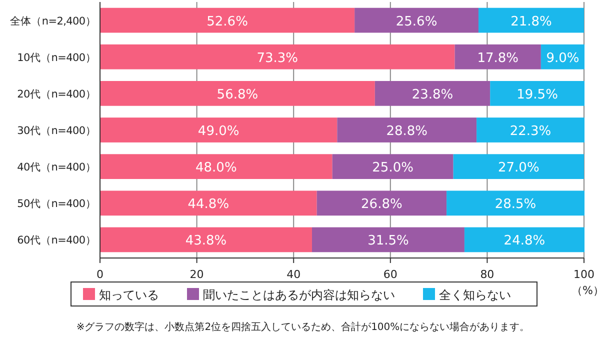 The width and height of the screenshot is (606, 346). I want to click on data-label: 25.0%, so click(393, 168).